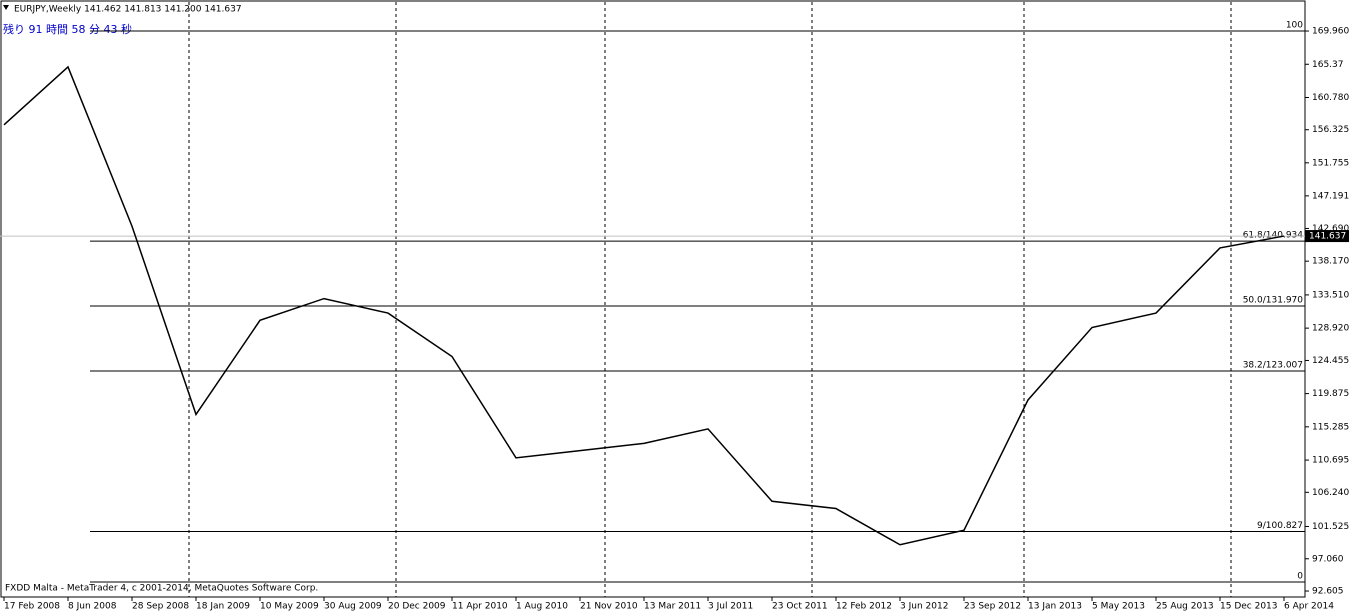 This screenshot has height=613, width=1350. What do you see at coordinates (417, 607) in the screenshot?
I see `x-tick-label: 20 Dec 2009` at bounding box center [417, 607].